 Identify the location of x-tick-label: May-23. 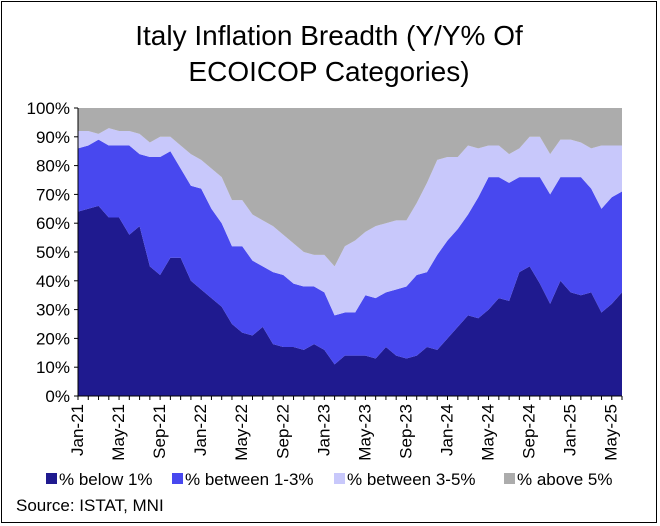
(364, 432).